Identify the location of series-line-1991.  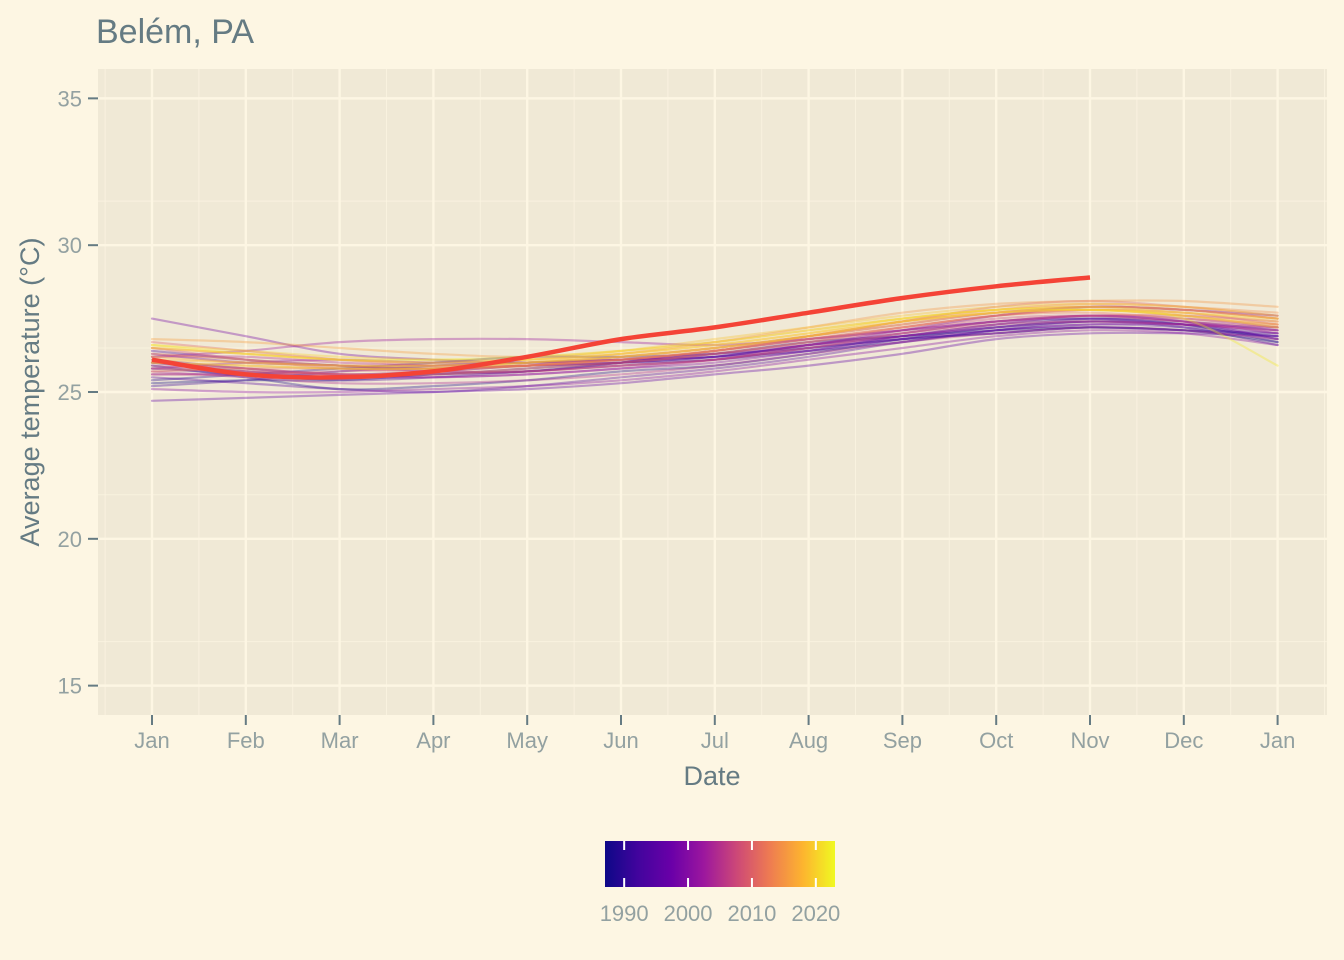
(714, 354).